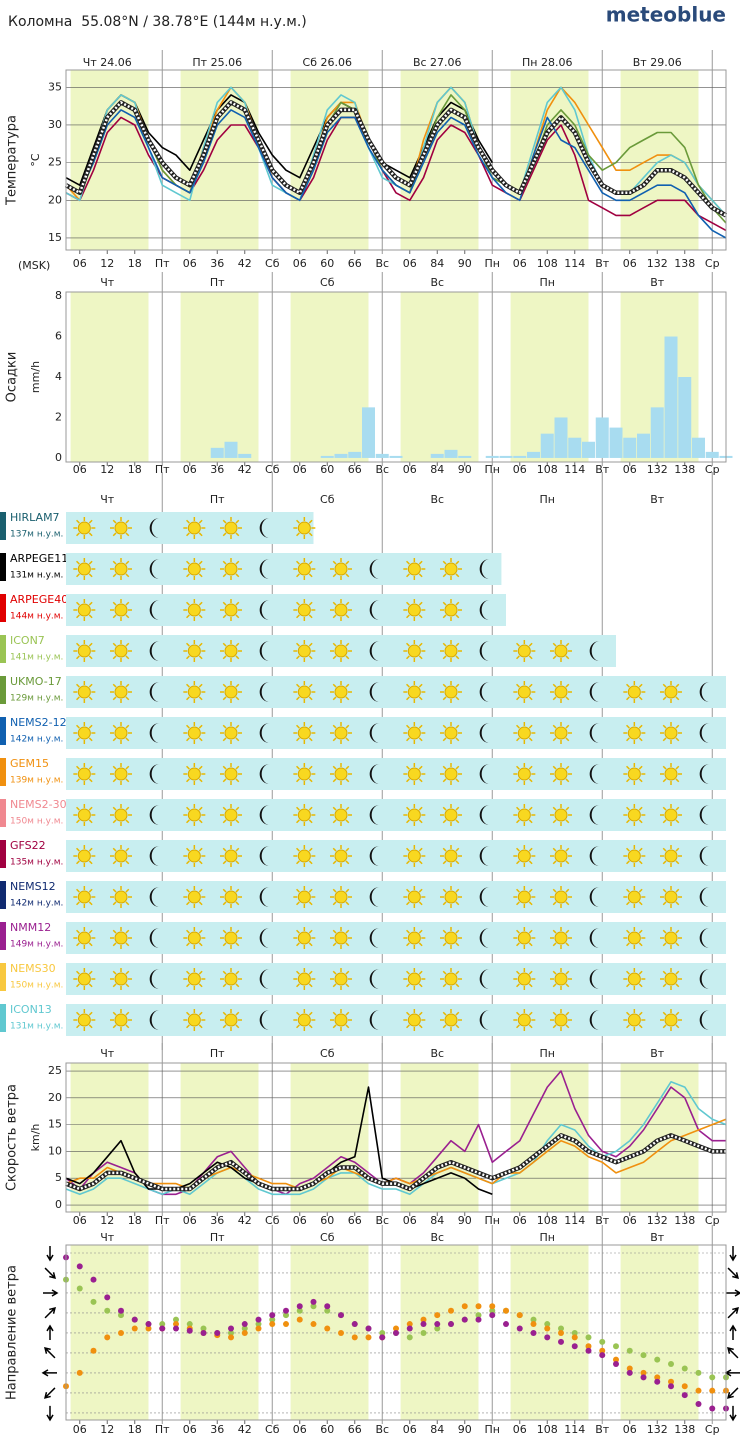 This screenshot has width=740, height=1440. Describe the element at coordinates (574, 469) in the screenshot. I see `x-tick-label: 114` at that location.